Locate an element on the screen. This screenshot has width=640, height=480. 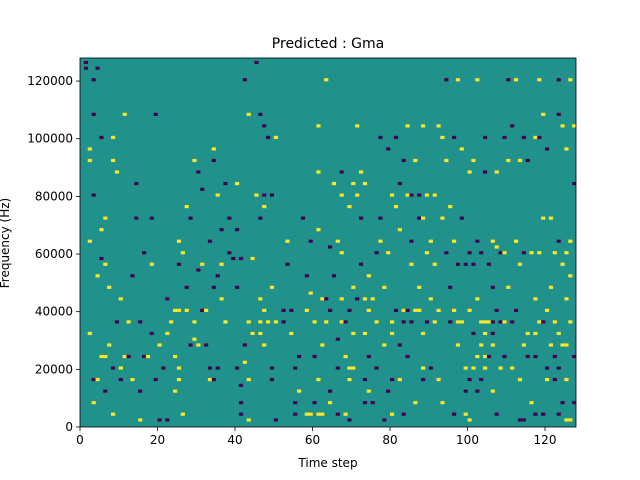
x-axis-label: Time step is located at coordinates (327, 463).